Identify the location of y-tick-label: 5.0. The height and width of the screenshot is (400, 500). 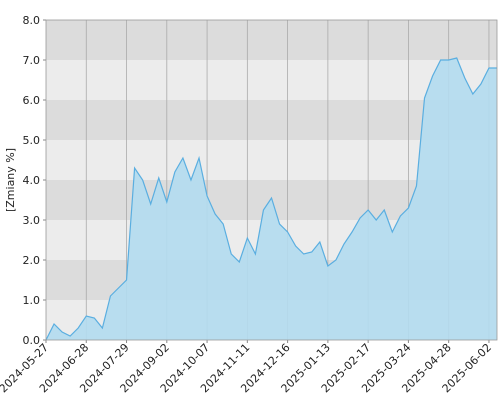
(32, 140).